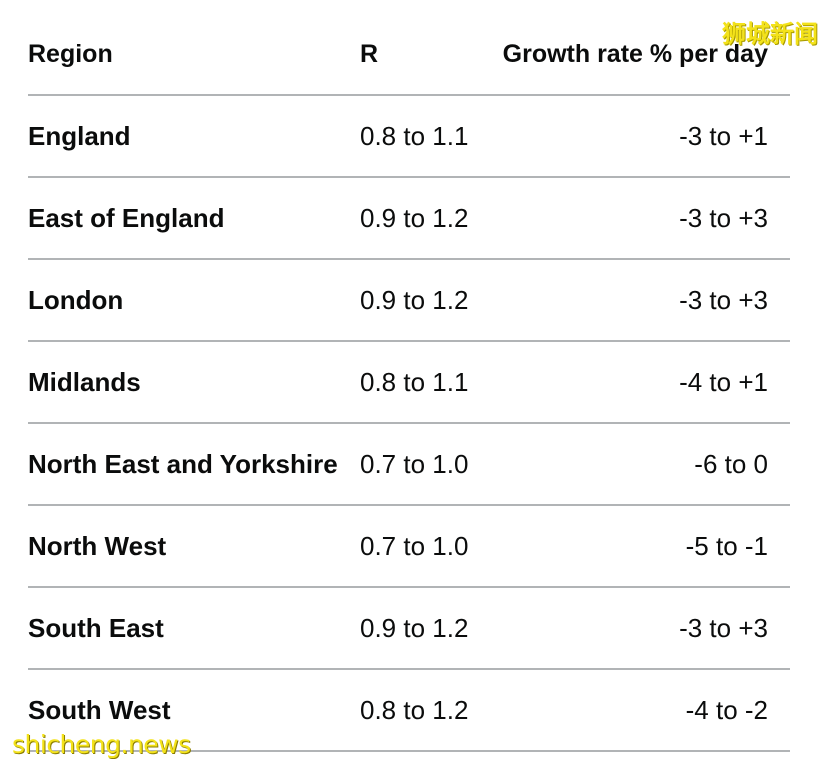 The height and width of the screenshot is (766, 828). I want to click on region-cell: London, so click(76, 300).